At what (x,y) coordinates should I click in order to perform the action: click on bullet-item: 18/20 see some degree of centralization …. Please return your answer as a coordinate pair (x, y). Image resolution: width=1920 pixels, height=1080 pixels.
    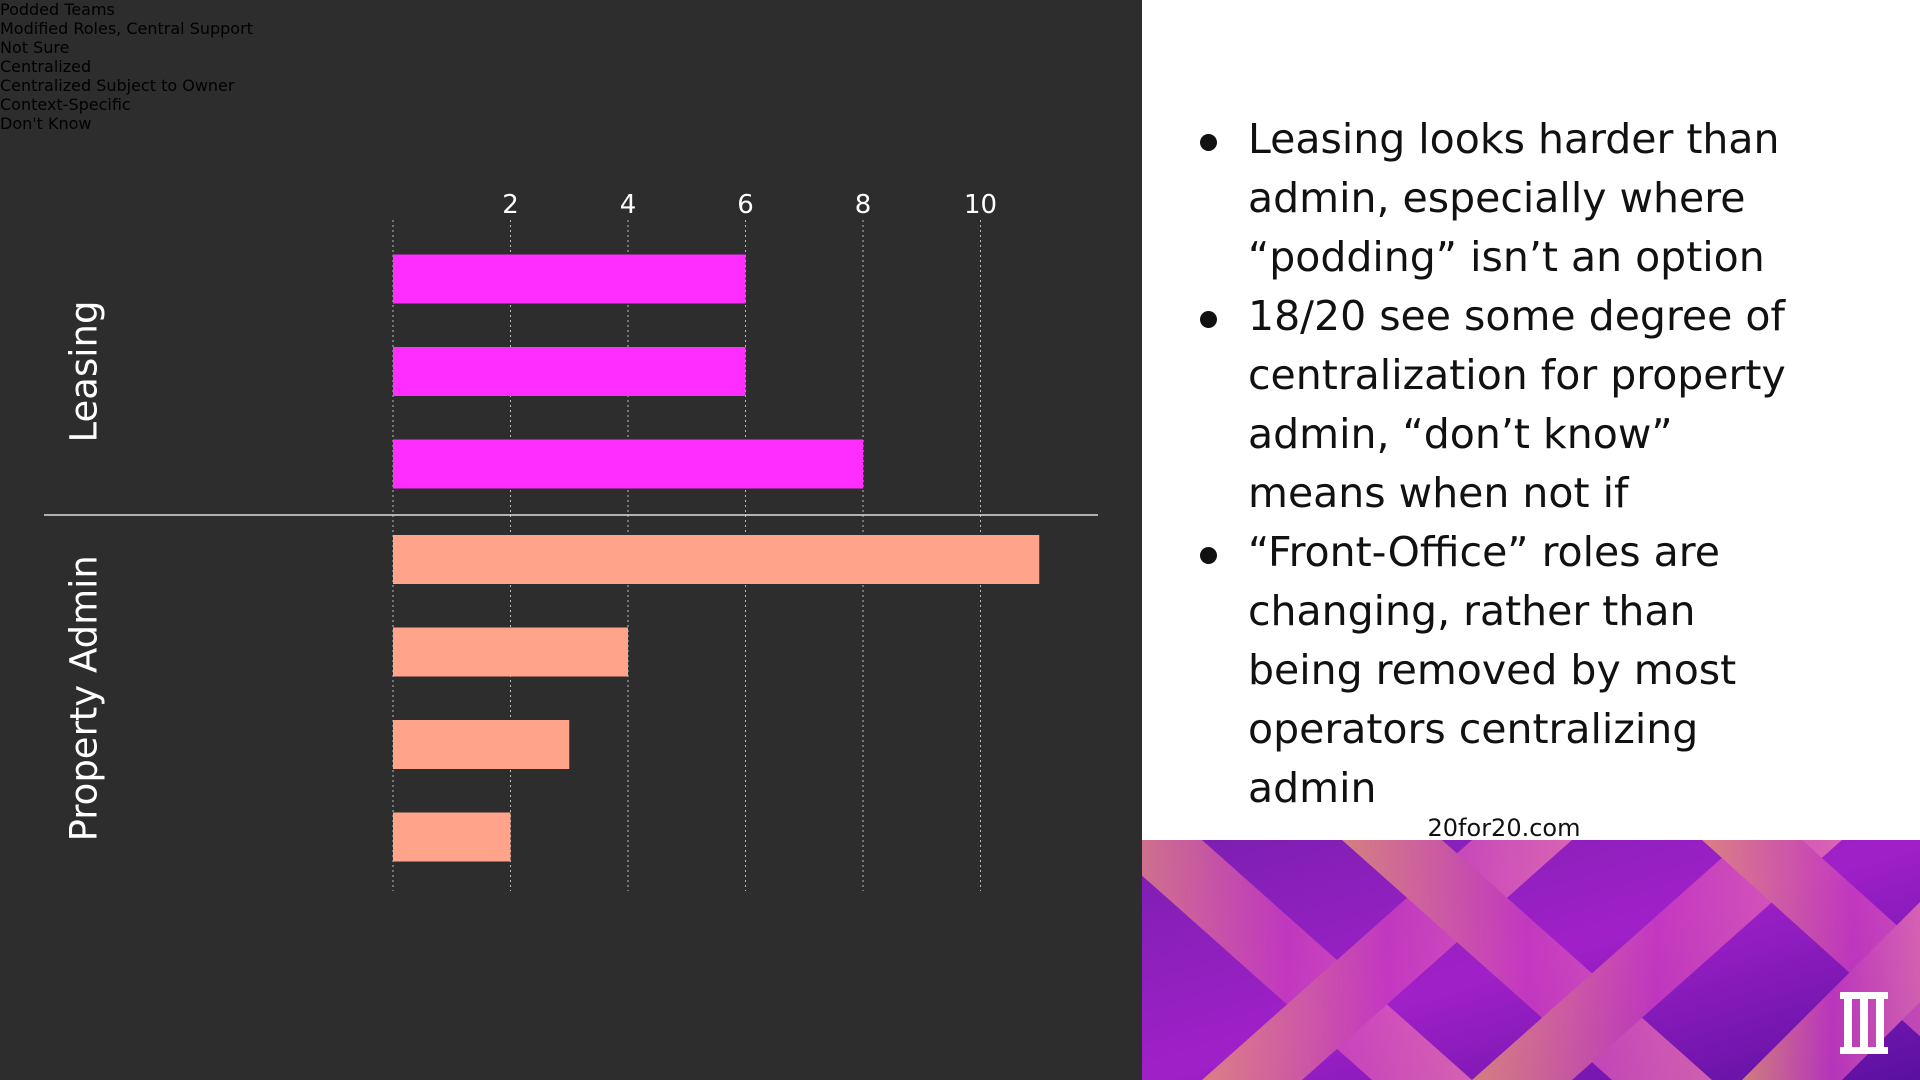
    Looking at the image, I should click on (1500, 405).